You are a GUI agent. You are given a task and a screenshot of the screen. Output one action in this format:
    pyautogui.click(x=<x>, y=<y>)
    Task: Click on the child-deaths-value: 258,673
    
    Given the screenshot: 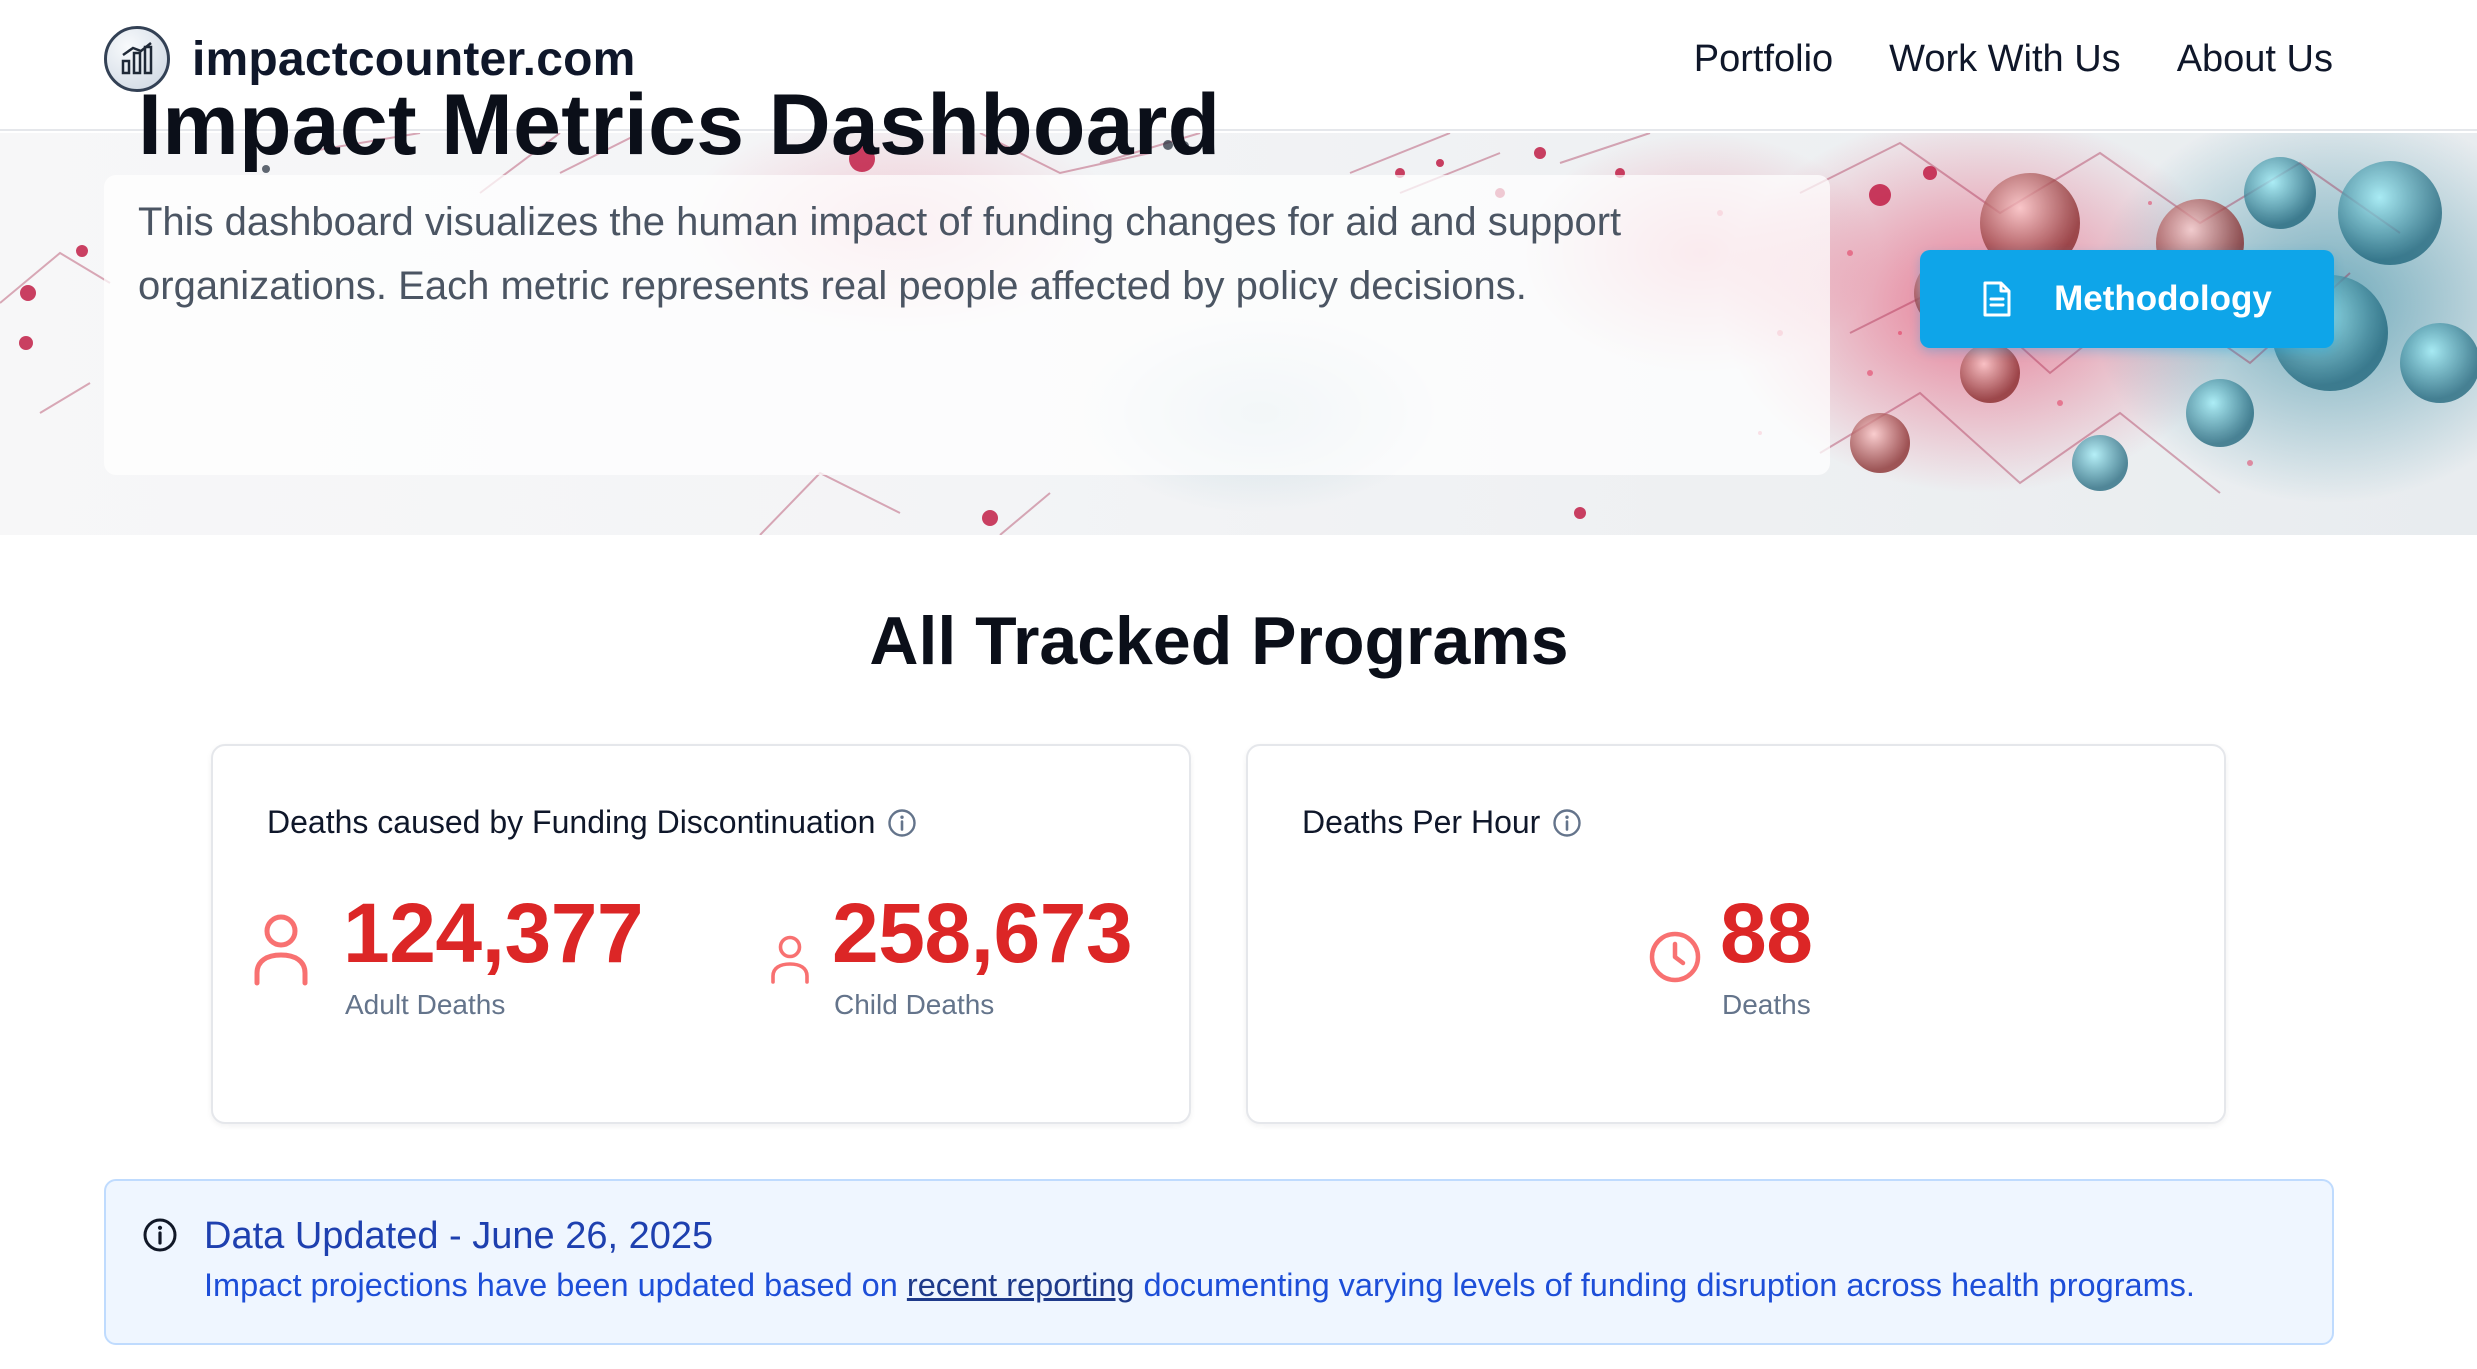 What is the action you would take?
    pyautogui.click(x=982, y=933)
    